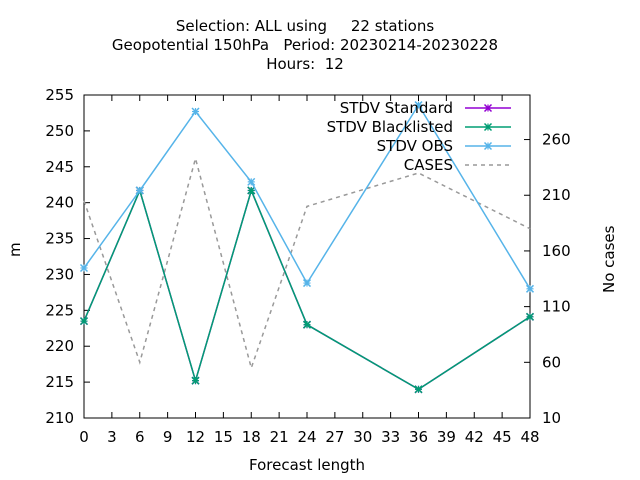 Image resolution: width=640 pixels, height=480 pixels. Describe the element at coordinates (362, 437) in the screenshot. I see `x-tick-label: 30` at that location.